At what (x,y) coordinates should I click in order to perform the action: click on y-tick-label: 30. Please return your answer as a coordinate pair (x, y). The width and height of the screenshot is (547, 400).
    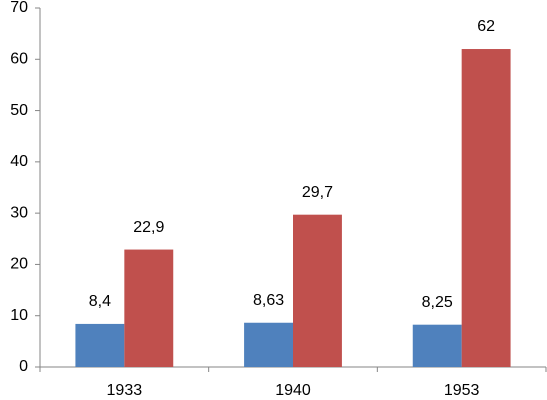
    Looking at the image, I should click on (19, 212).